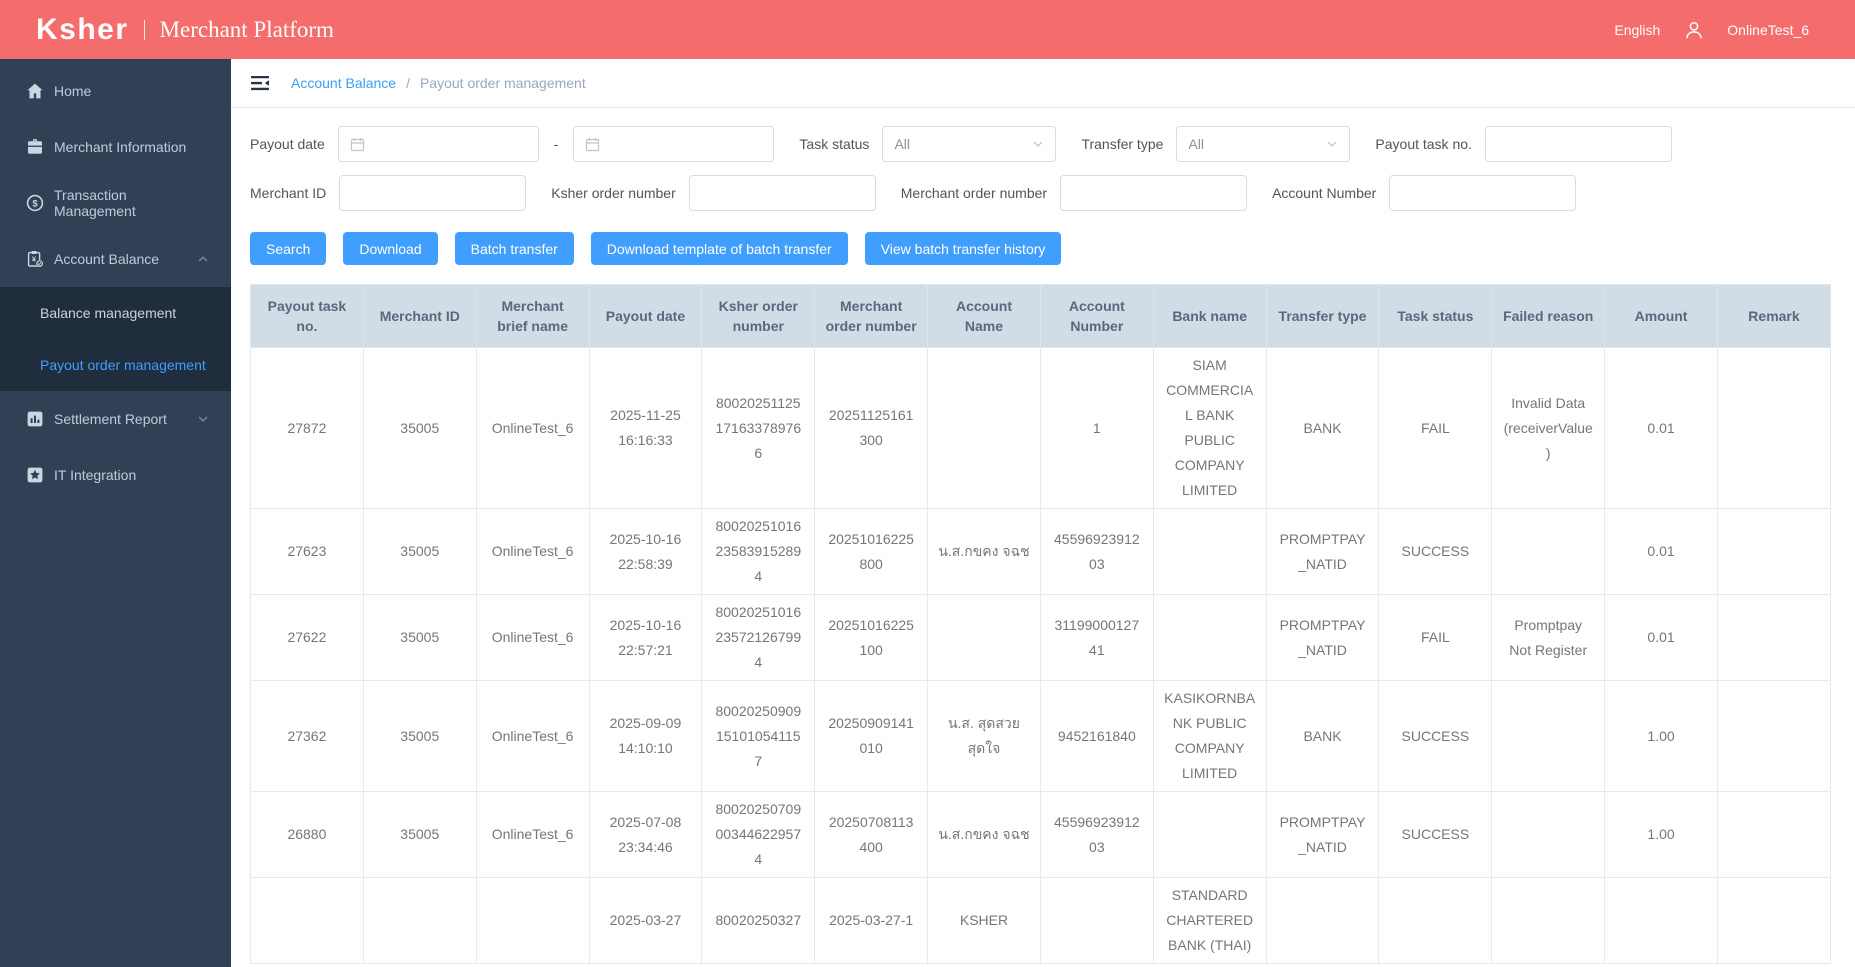  Describe the element at coordinates (984, 920) in the screenshot. I see `table-cell: KSHER` at that location.